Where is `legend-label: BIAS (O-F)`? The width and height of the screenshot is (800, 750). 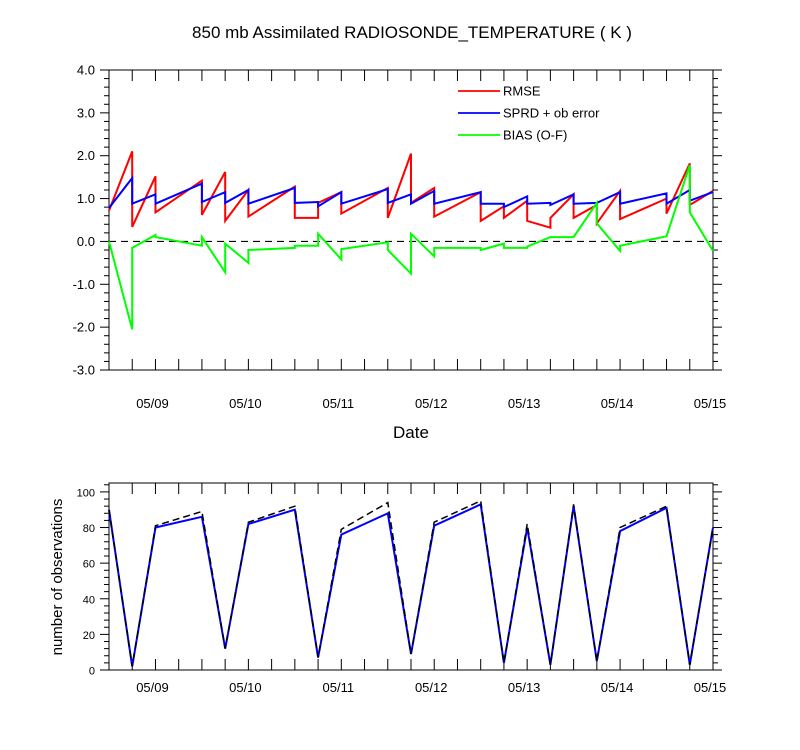 legend-label: BIAS (O-F) is located at coordinates (535, 135).